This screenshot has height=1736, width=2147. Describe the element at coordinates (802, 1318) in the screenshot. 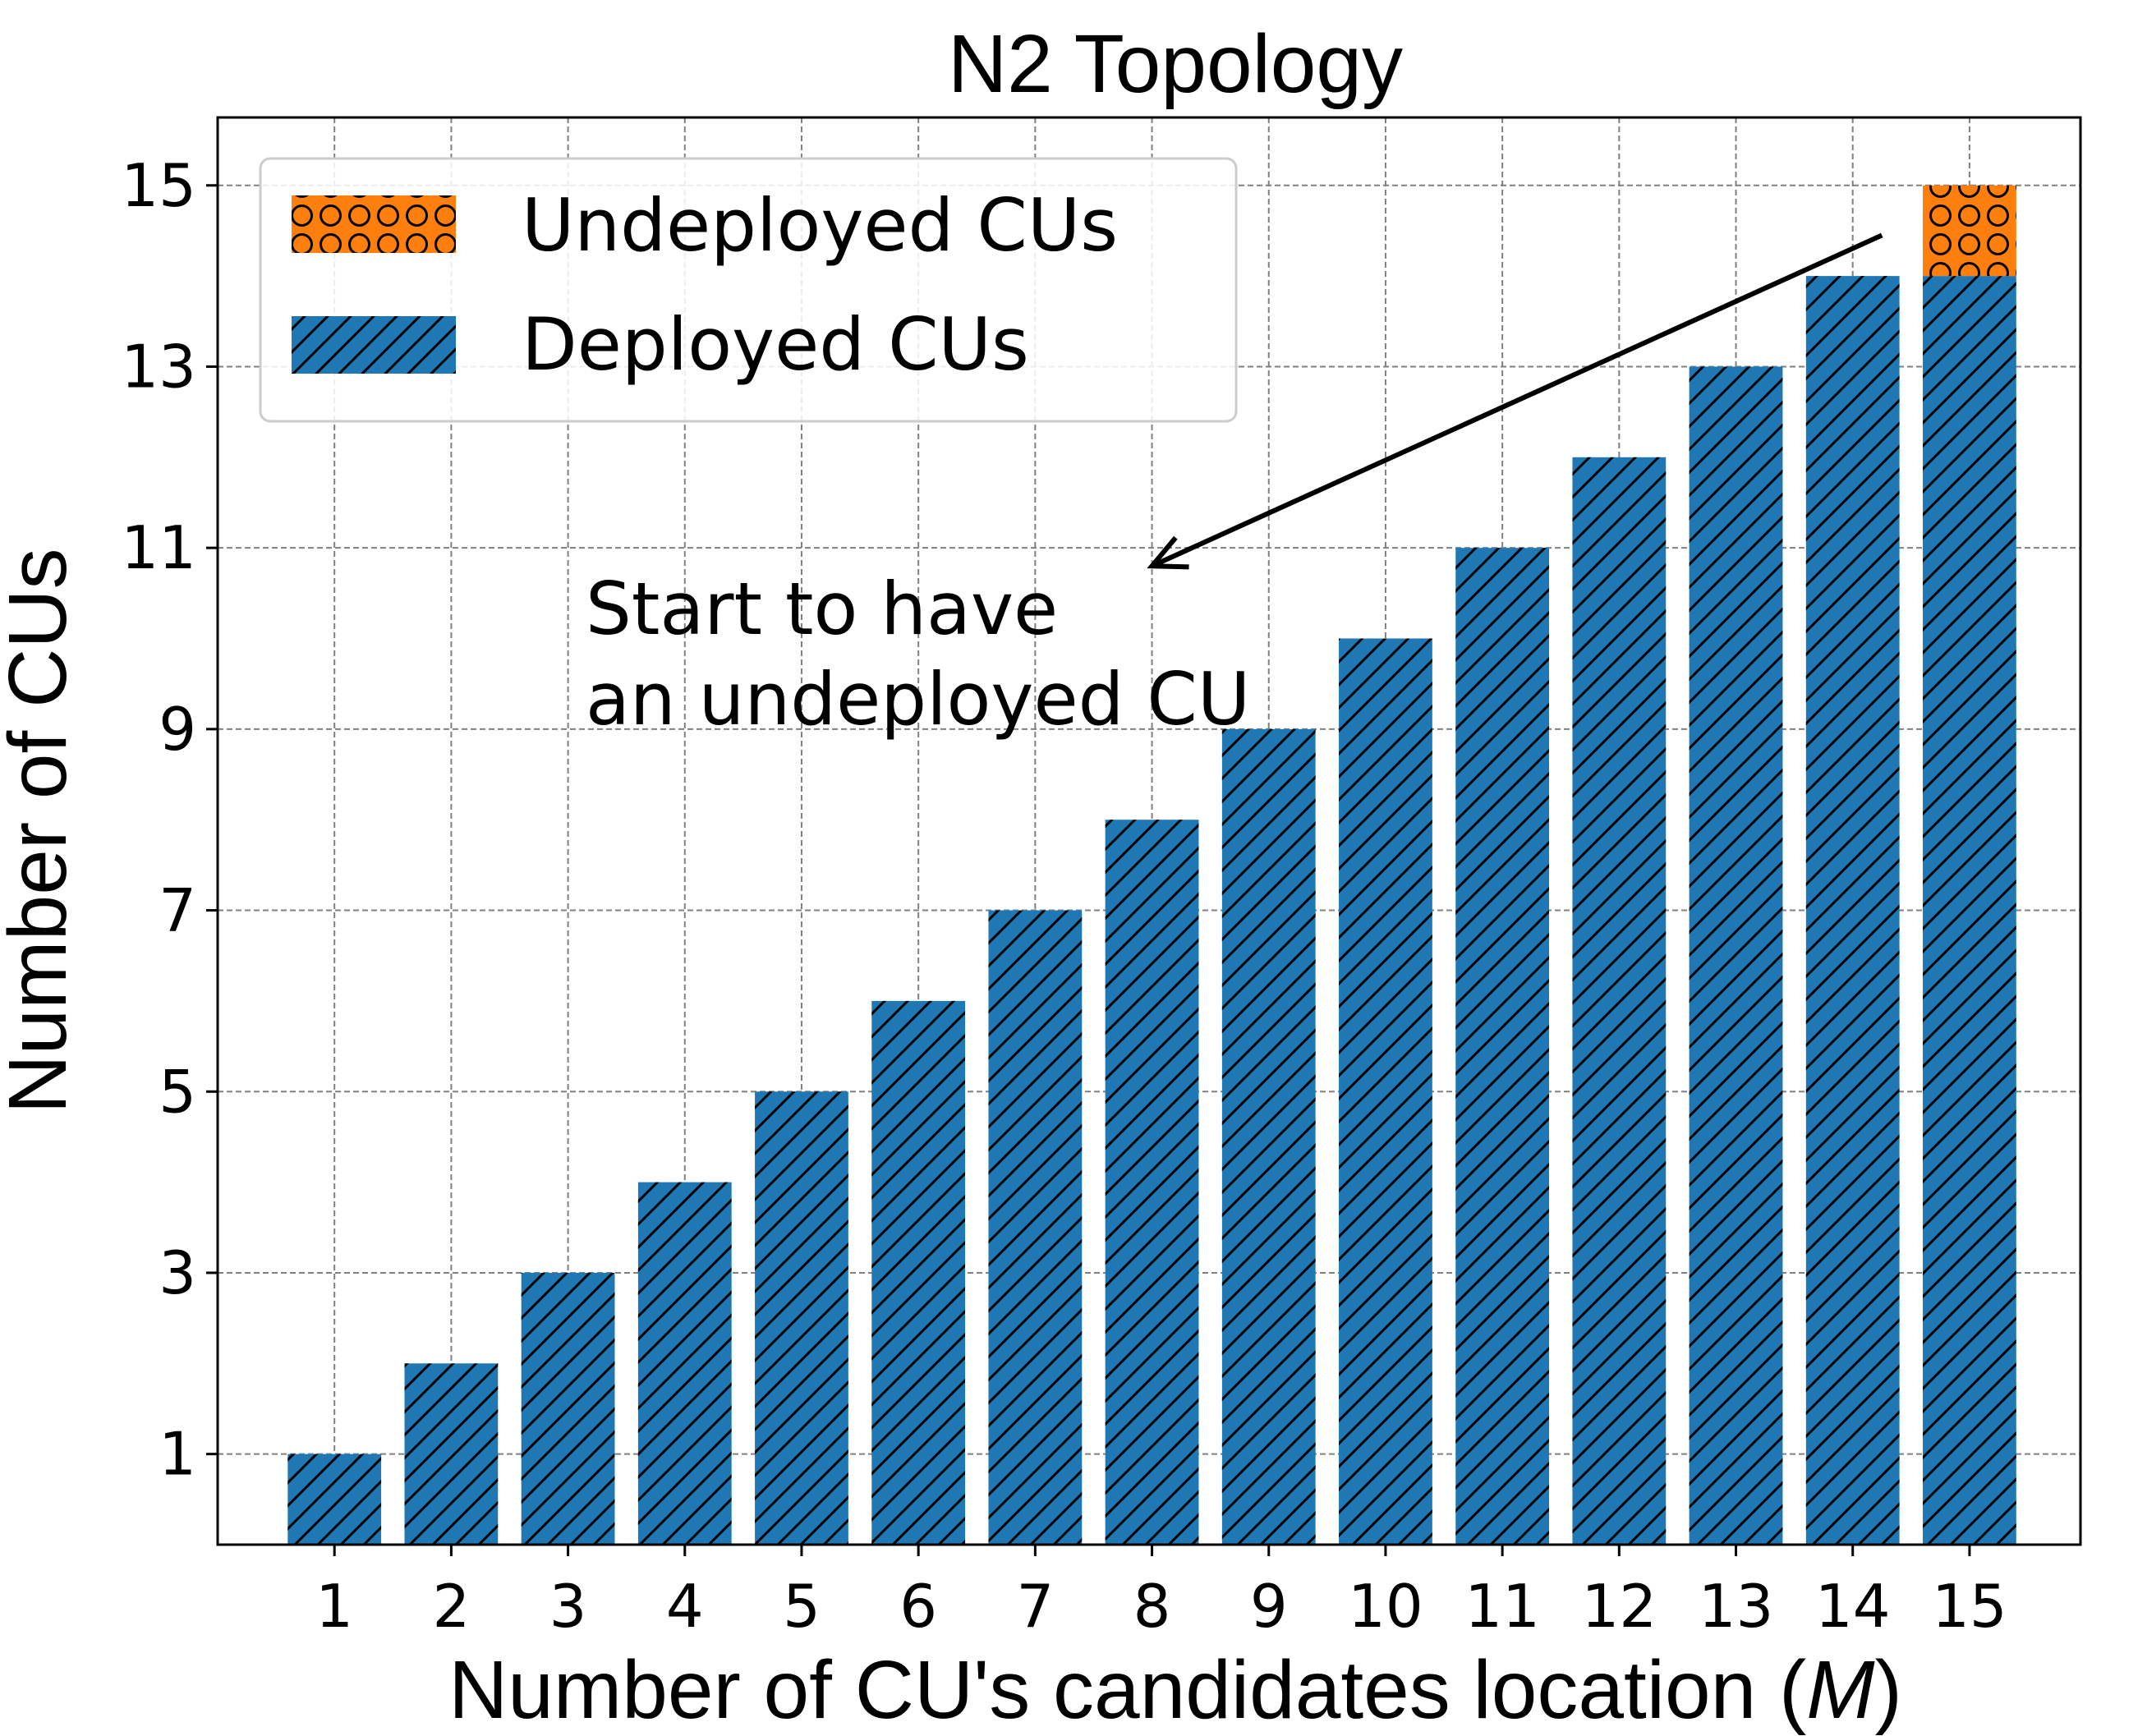

I see `bar-deployed-cus-5-hatch` at that location.